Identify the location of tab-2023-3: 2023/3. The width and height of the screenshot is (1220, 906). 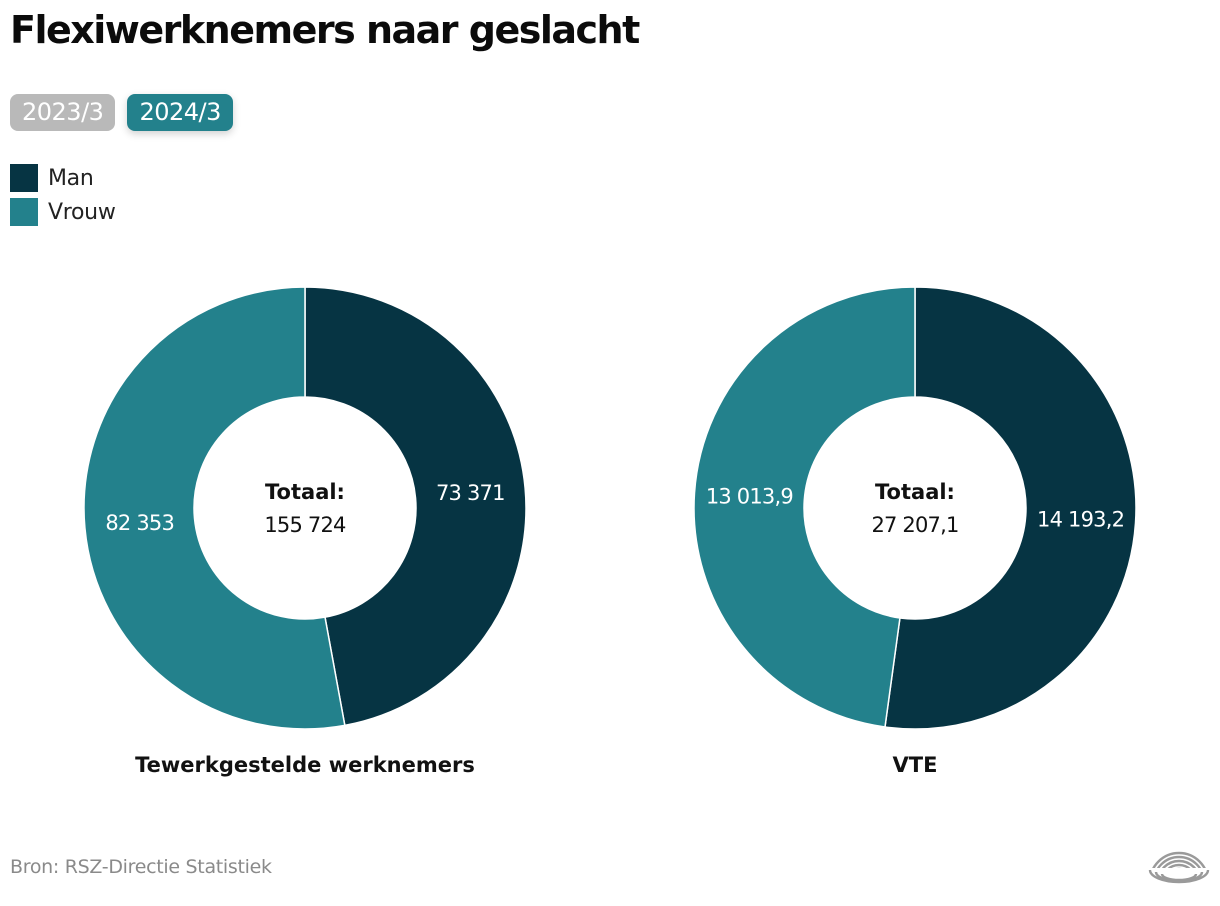
(63, 112).